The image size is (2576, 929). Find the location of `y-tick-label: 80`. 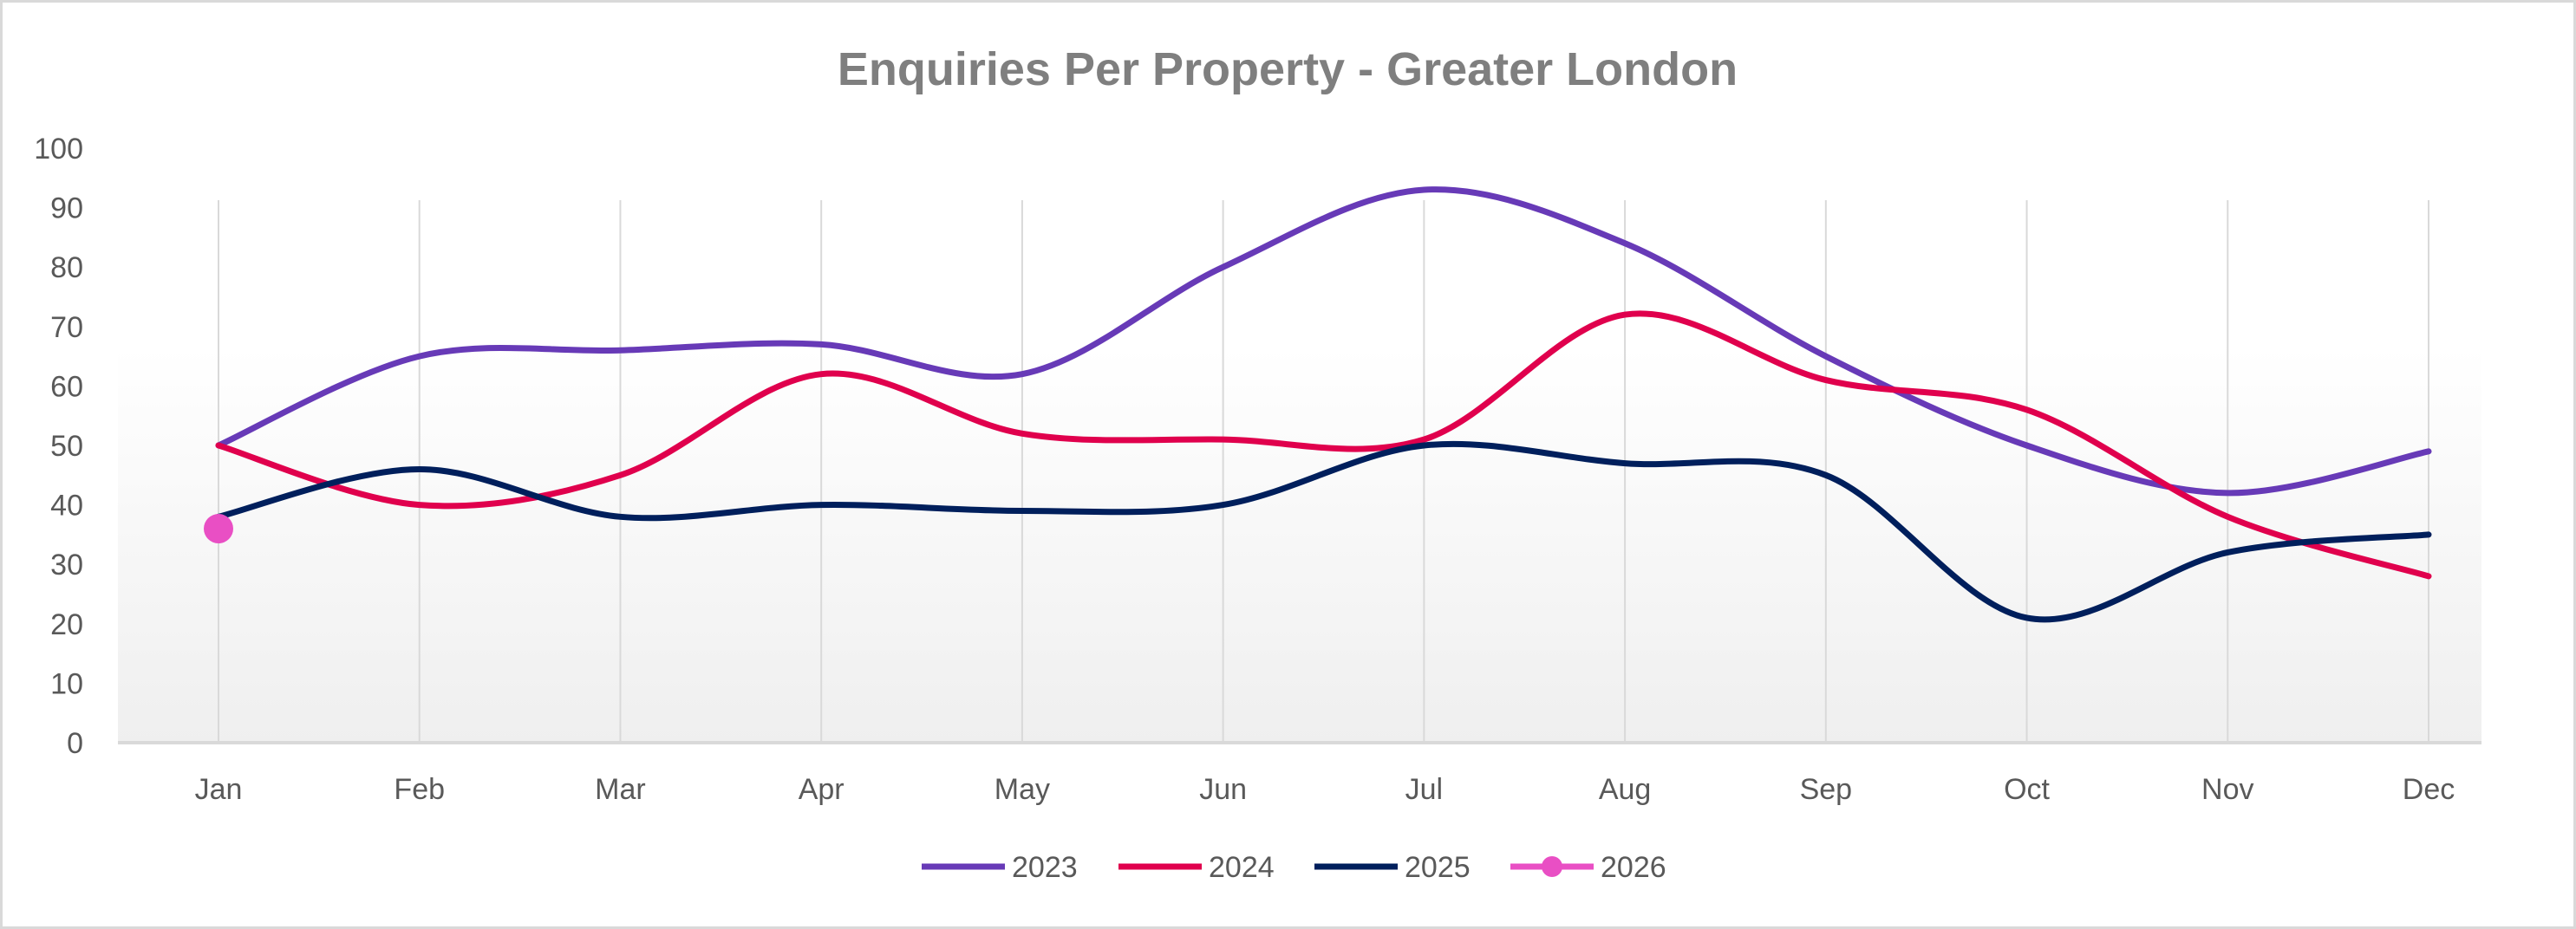

y-tick-label: 80 is located at coordinates (66, 267).